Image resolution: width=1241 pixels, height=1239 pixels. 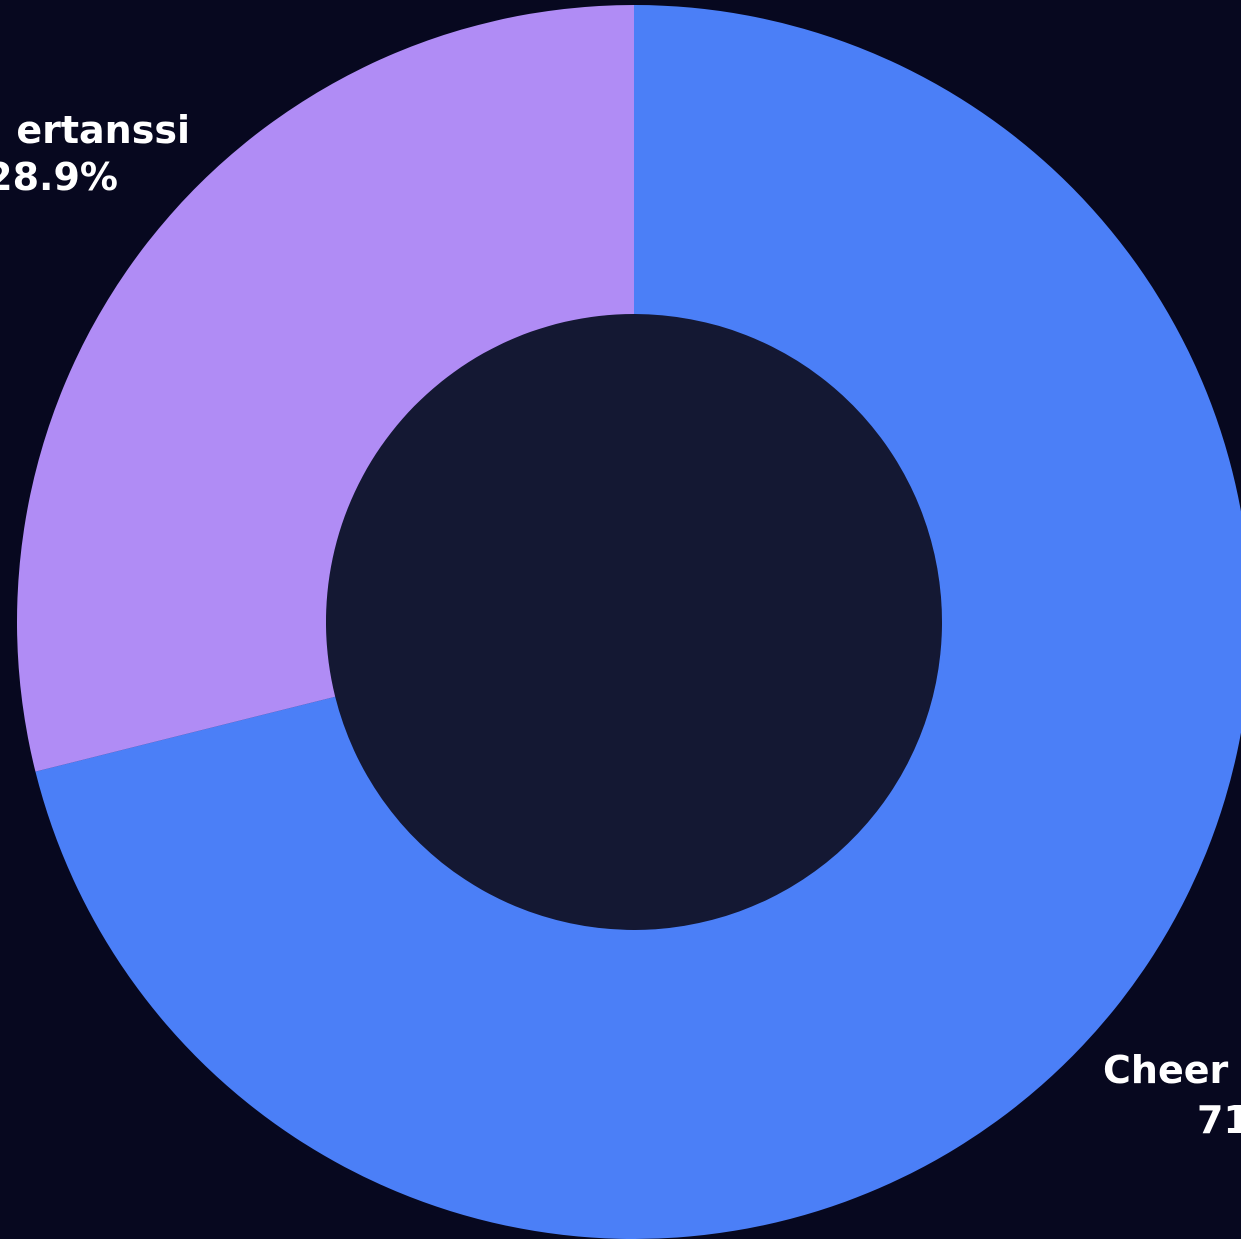 What do you see at coordinates (59, 177) in the screenshot?
I see `segment-value: 28.9%` at bounding box center [59, 177].